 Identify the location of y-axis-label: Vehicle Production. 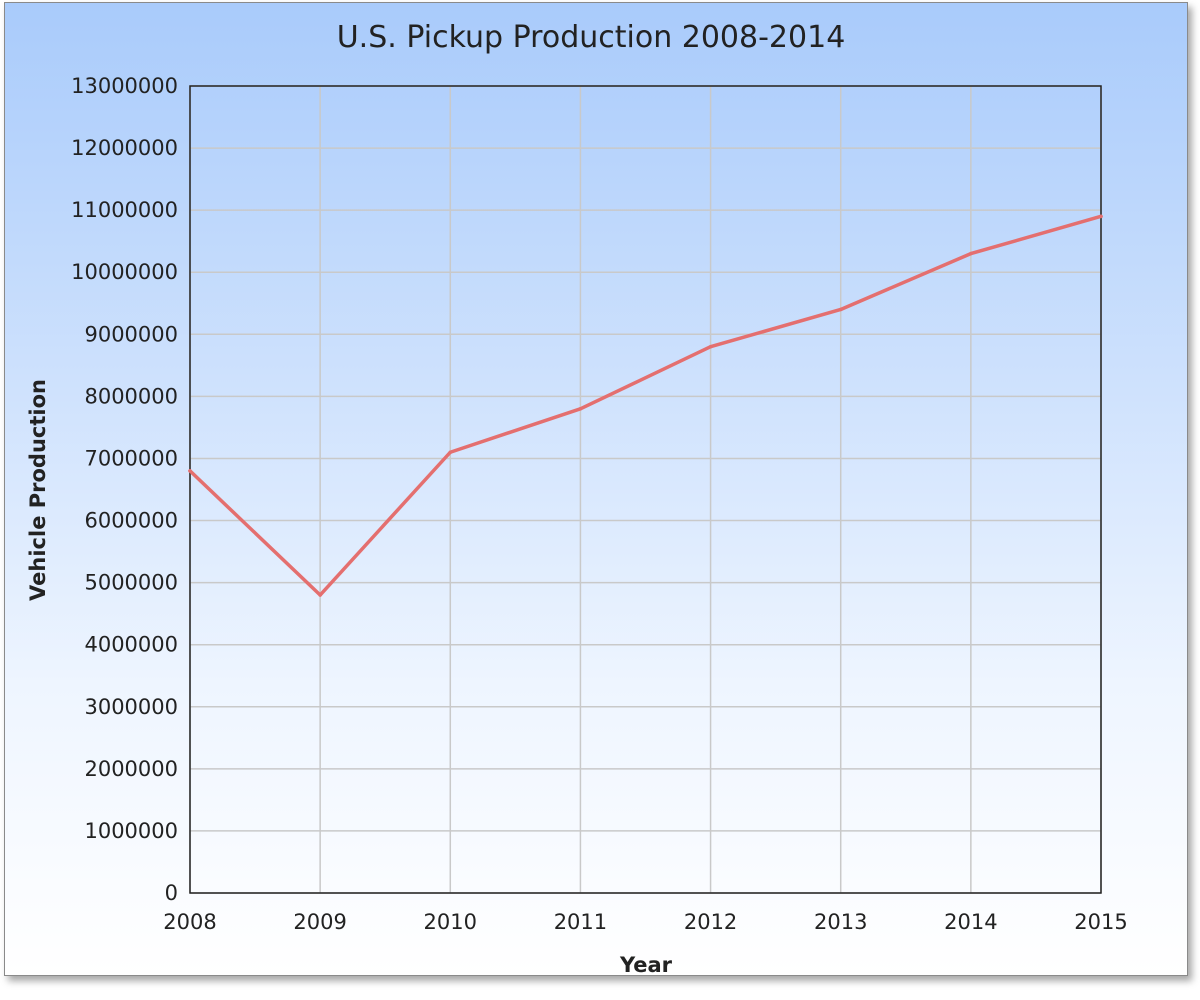
(38, 490).